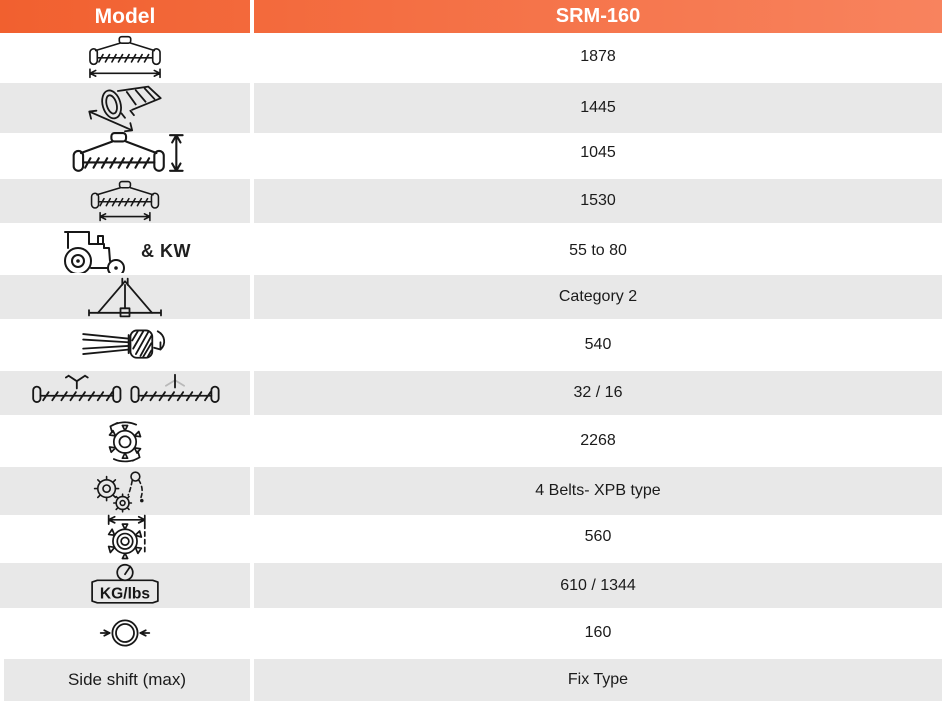 The width and height of the screenshot is (942, 705). What do you see at coordinates (127, 679) in the screenshot?
I see `side-shift-label: Side shift (max)` at bounding box center [127, 679].